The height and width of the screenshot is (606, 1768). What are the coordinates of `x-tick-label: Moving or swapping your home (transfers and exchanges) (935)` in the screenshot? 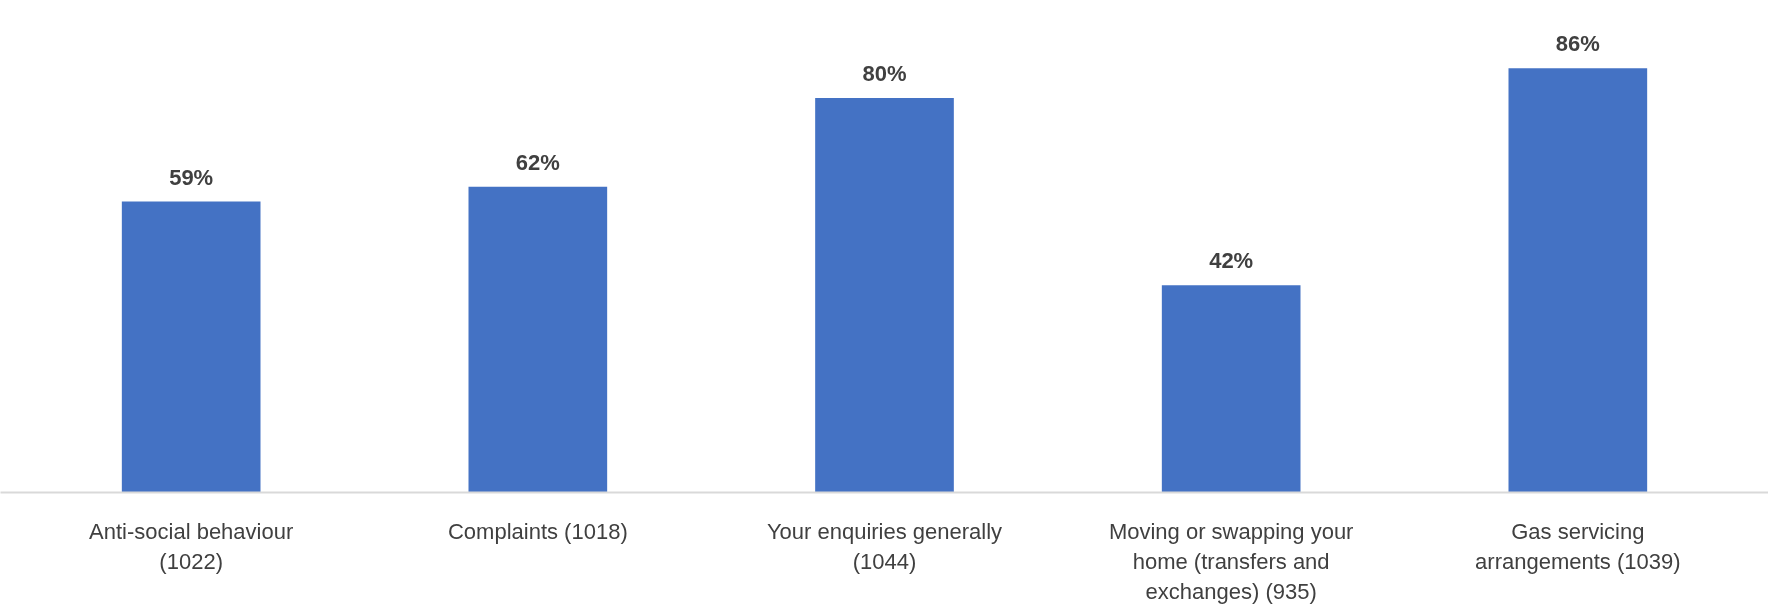 It's located at (1231, 561).